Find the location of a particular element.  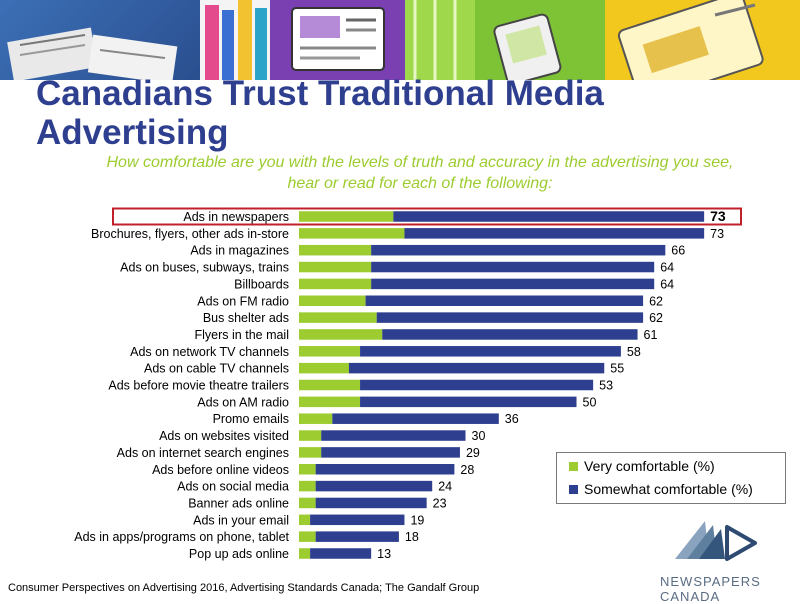

category-label: Ads on social media is located at coordinates (233, 487).